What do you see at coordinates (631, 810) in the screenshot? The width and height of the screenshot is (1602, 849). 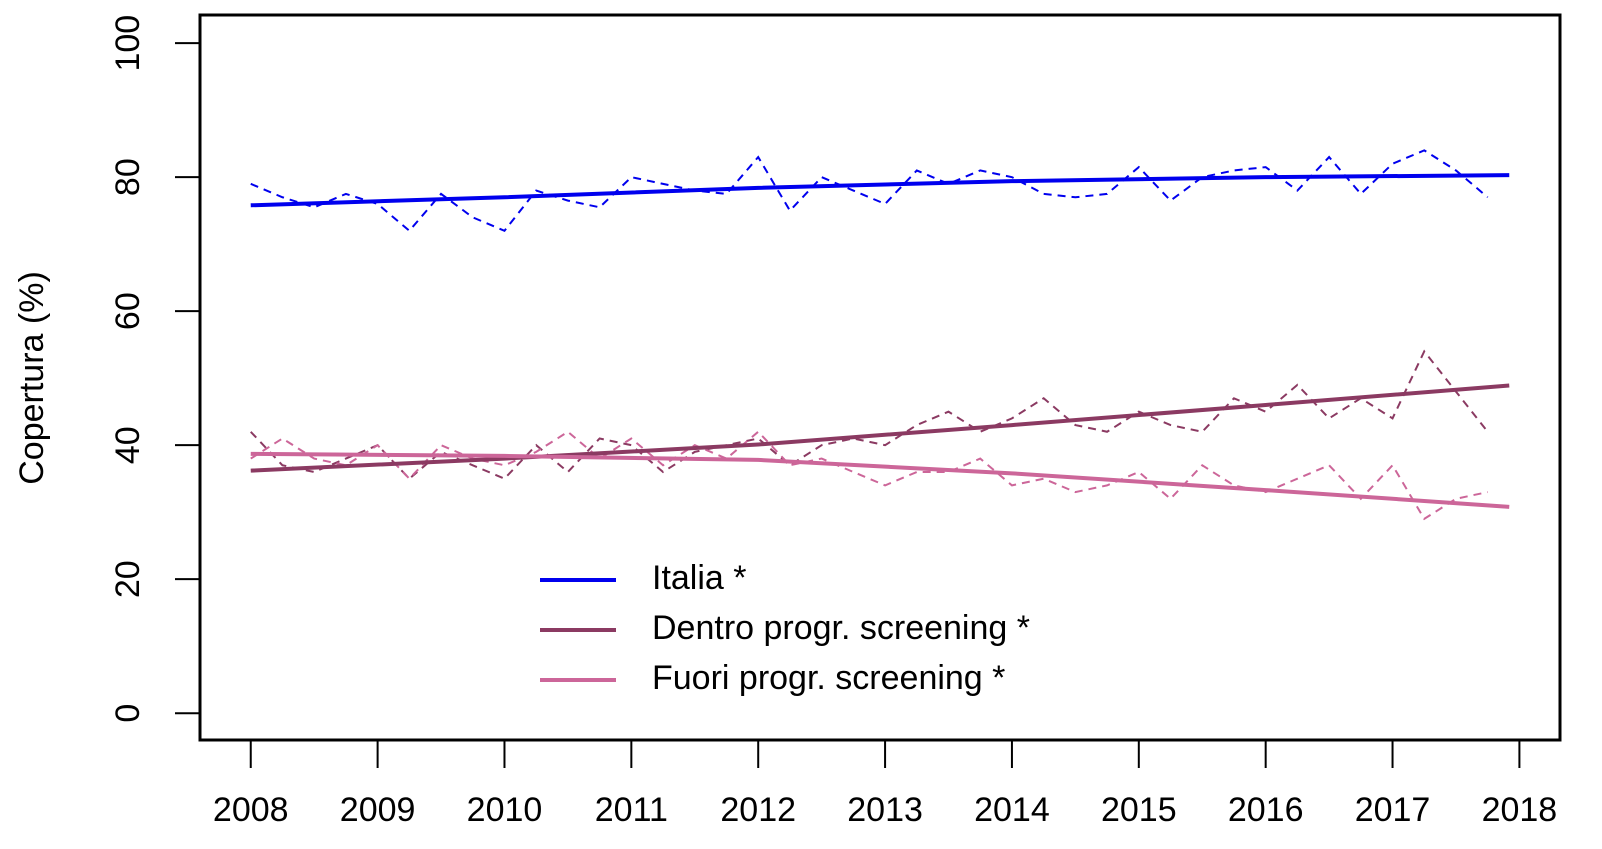 I see `x-tick-label: 2011` at bounding box center [631, 810].